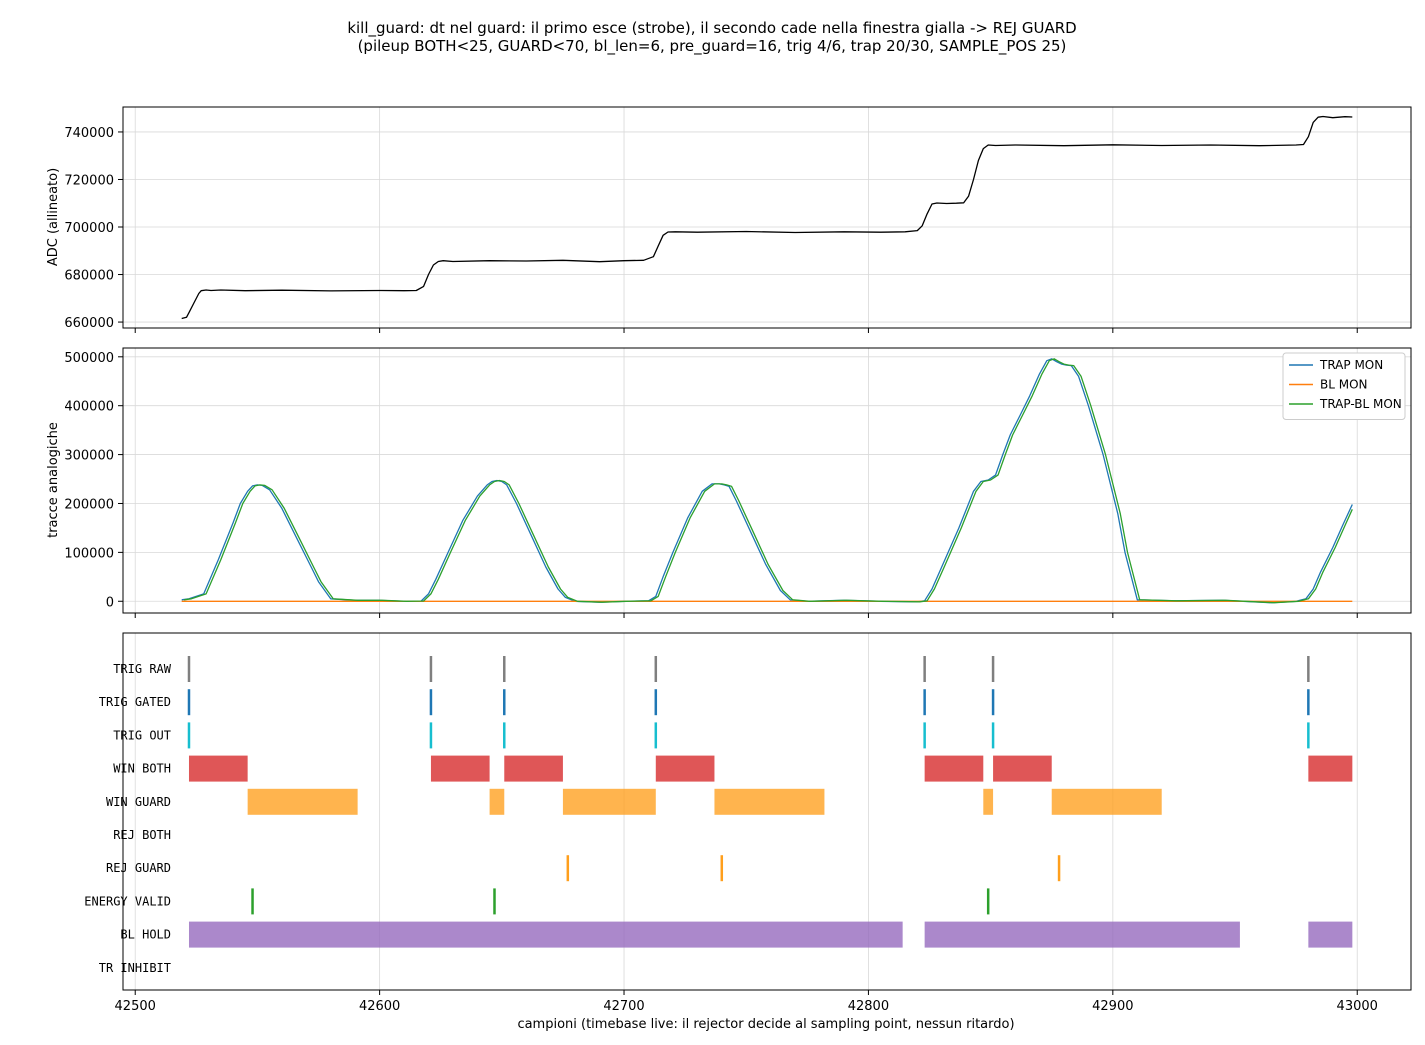 Image resolution: width=1425 pixels, height=1045 pixels. What do you see at coordinates (1360, 404) in the screenshot?
I see `legend-entry: TRAP-BL MON` at bounding box center [1360, 404].